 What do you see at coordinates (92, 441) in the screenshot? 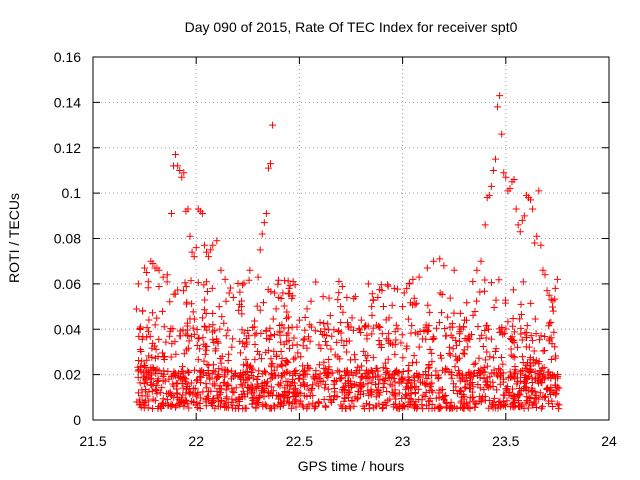
I see `x-tick-label: 21.5` at bounding box center [92, 441].